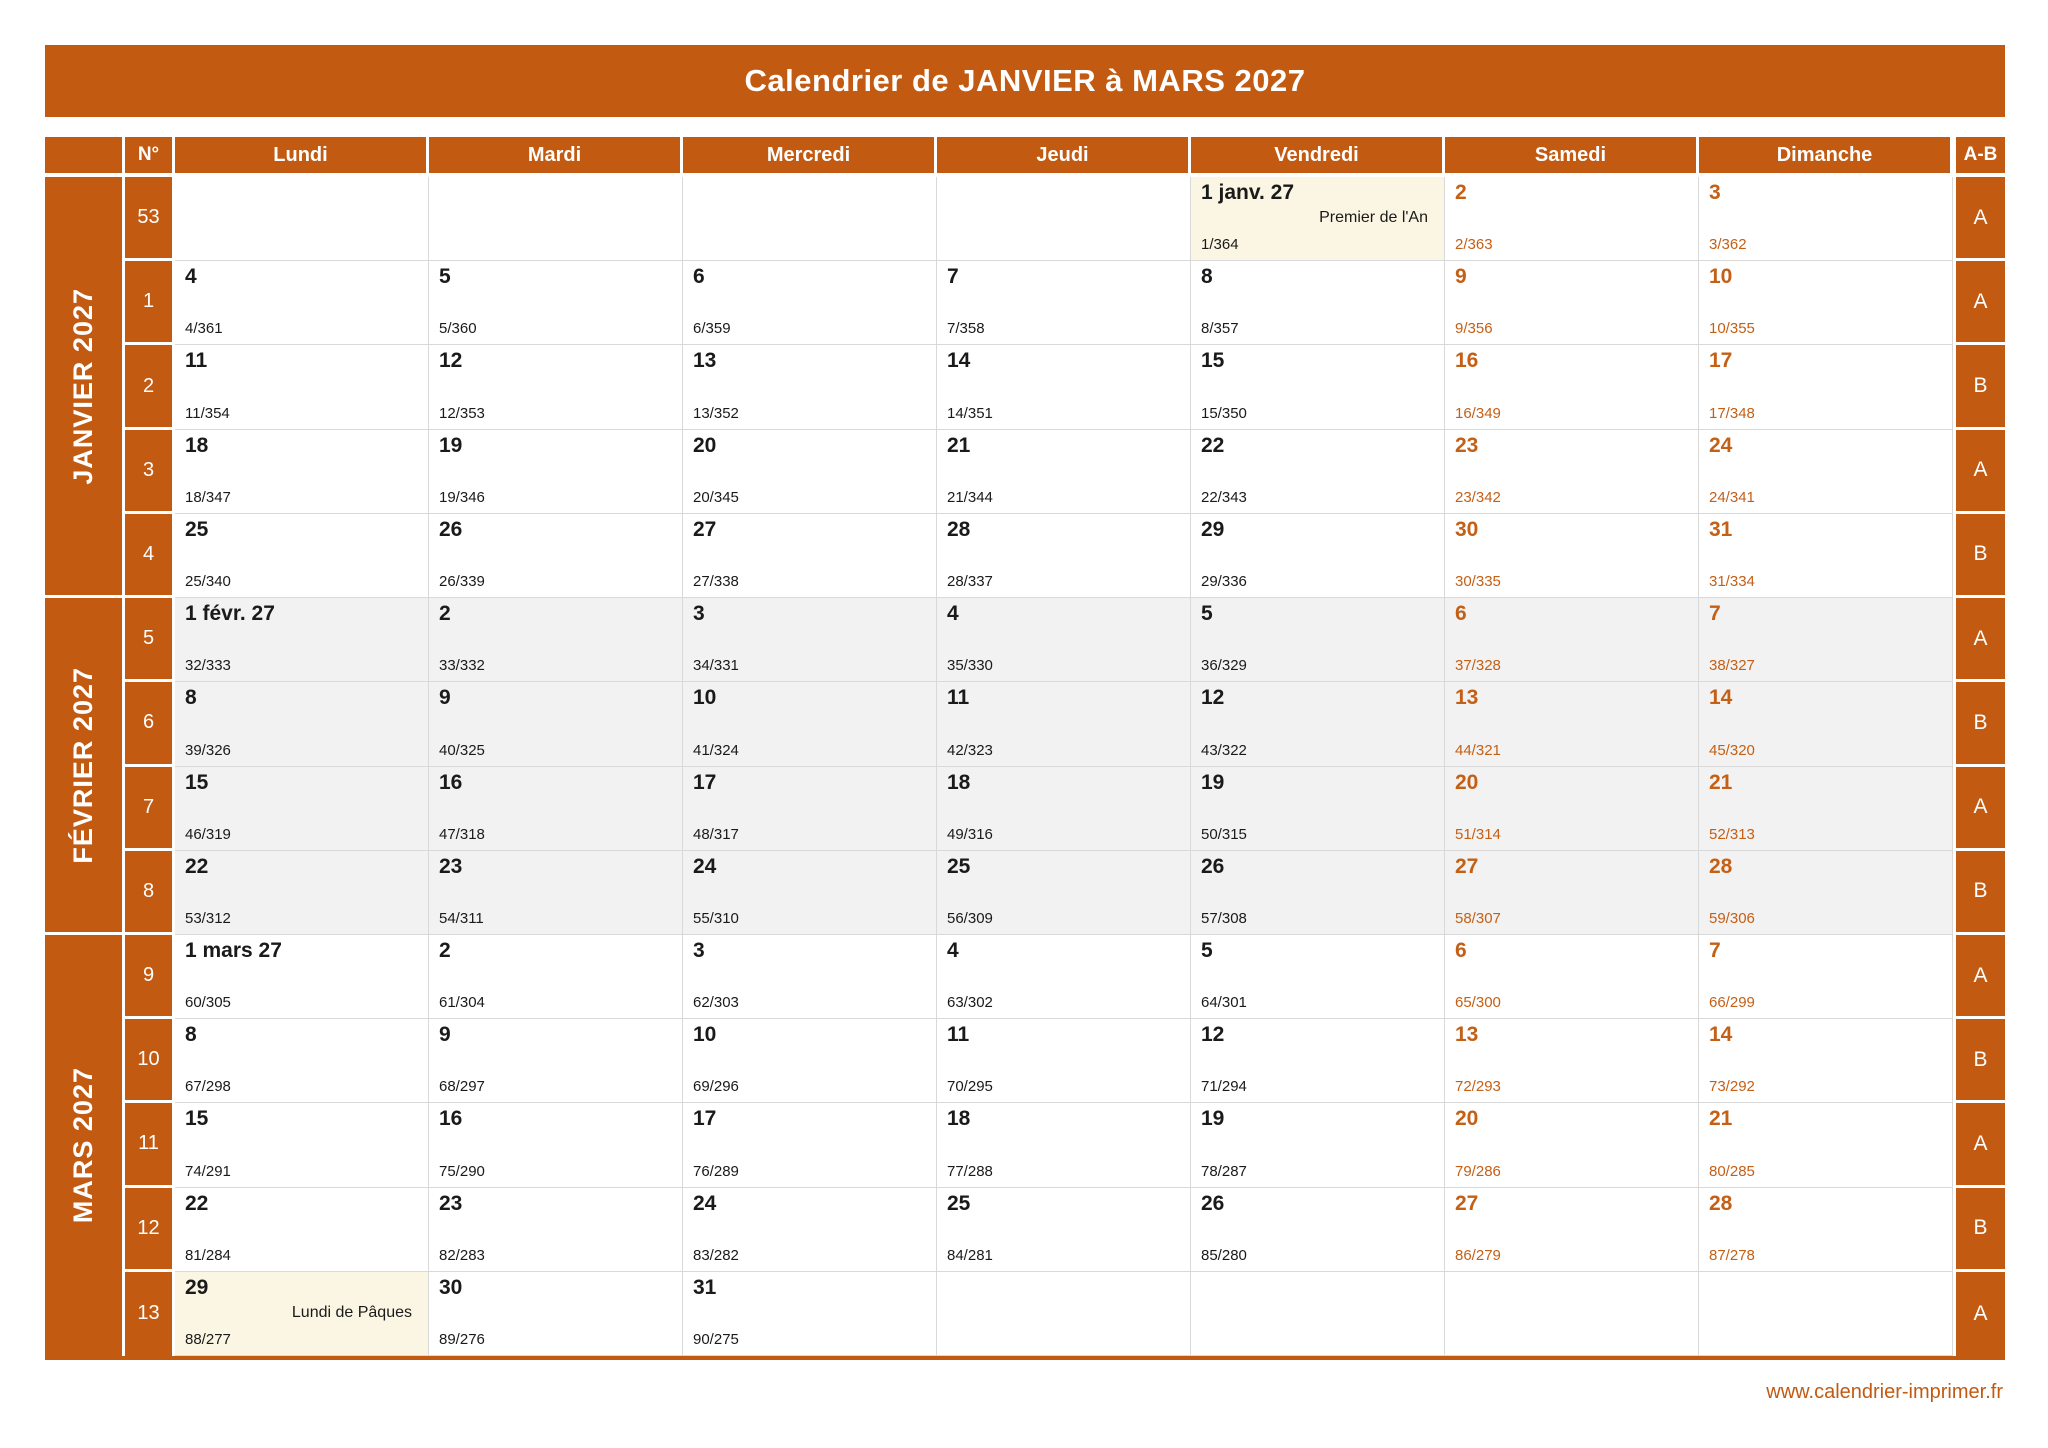 Image resolution: width=2048 pixels, height=1448 pixels. I want to click on title-banner: Calendrier de JANVIER à MARS 2027, so click(1025, 81).